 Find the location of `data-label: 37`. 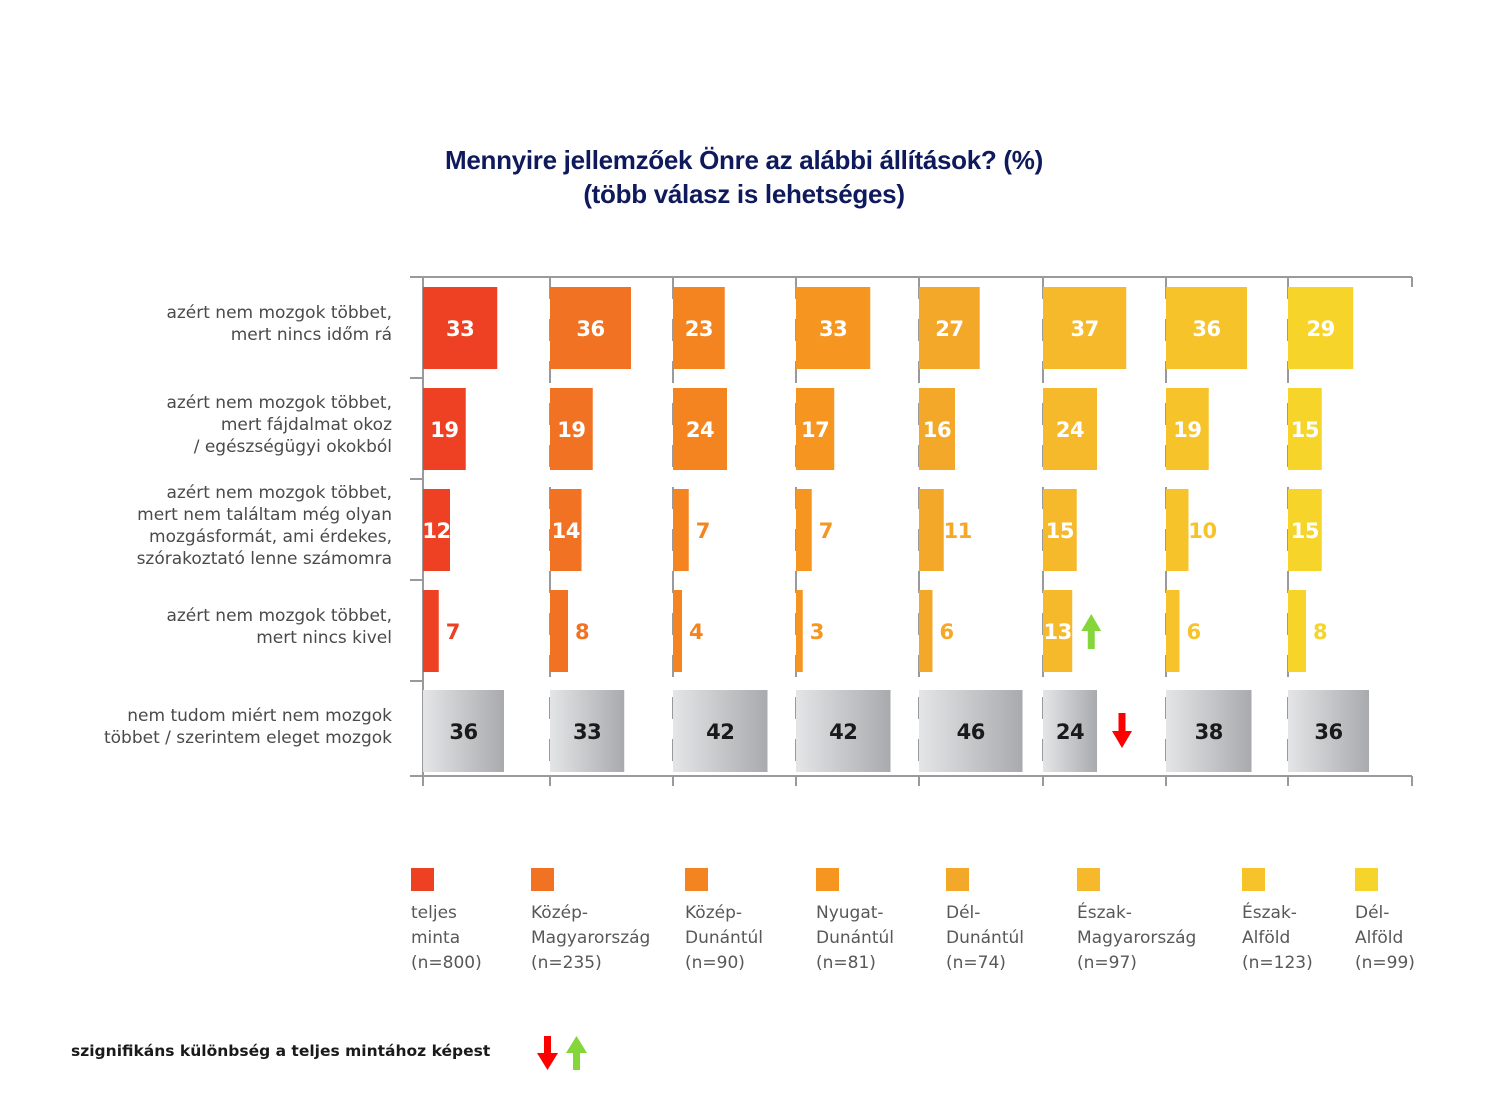

data-label: 37 is located at coordinates (1085, 329).